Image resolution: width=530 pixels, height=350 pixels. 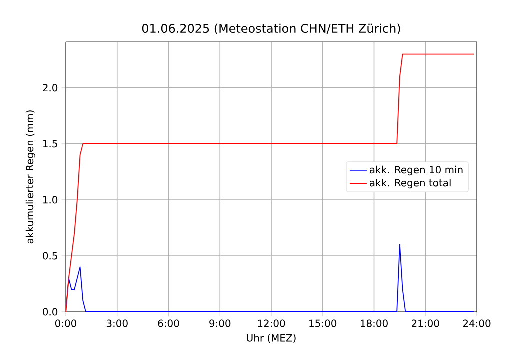 What do you see at coordinates (66, 324) in the screenshot?
I see `x-tick-label: 0:00` at bounding box center [66, 324].